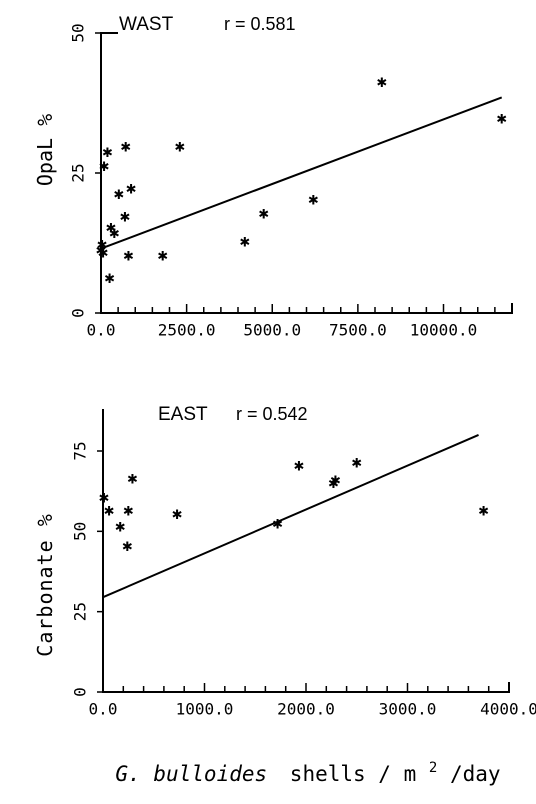  I want to click on carbonate-data-points: ✱✱✱✱✱✱✱✱✱✱✱✱✱, so click(294, 505).